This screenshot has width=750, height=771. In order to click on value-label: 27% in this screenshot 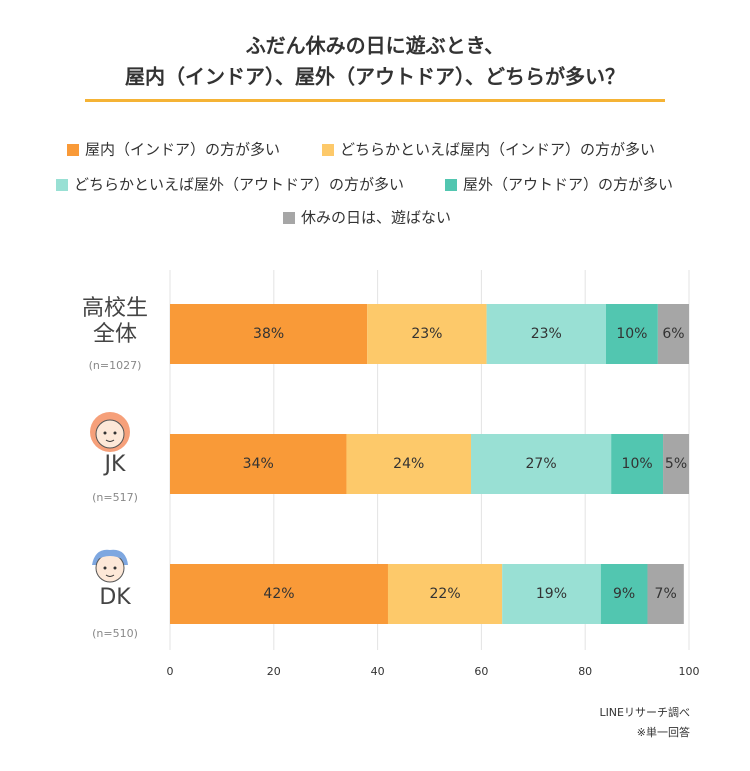, I will do `click(541, 464)`.